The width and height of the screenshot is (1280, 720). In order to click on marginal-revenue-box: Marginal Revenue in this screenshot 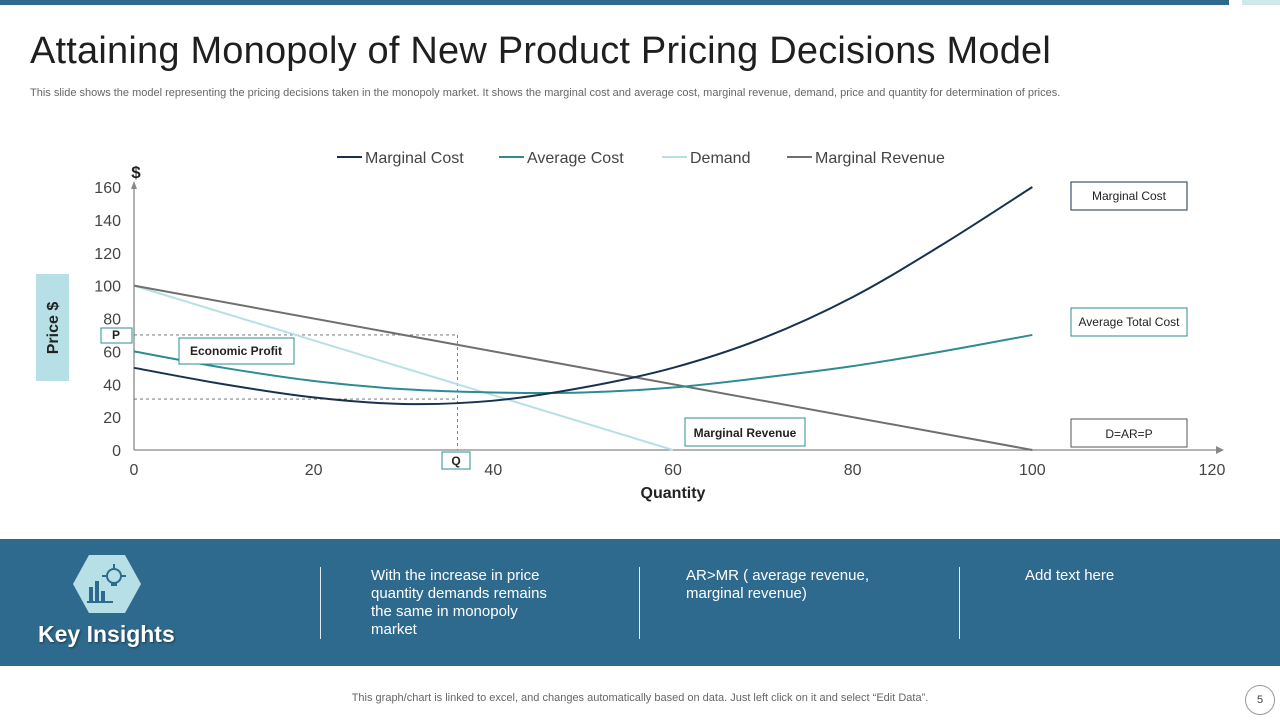, I will do `click(745, 432)`.